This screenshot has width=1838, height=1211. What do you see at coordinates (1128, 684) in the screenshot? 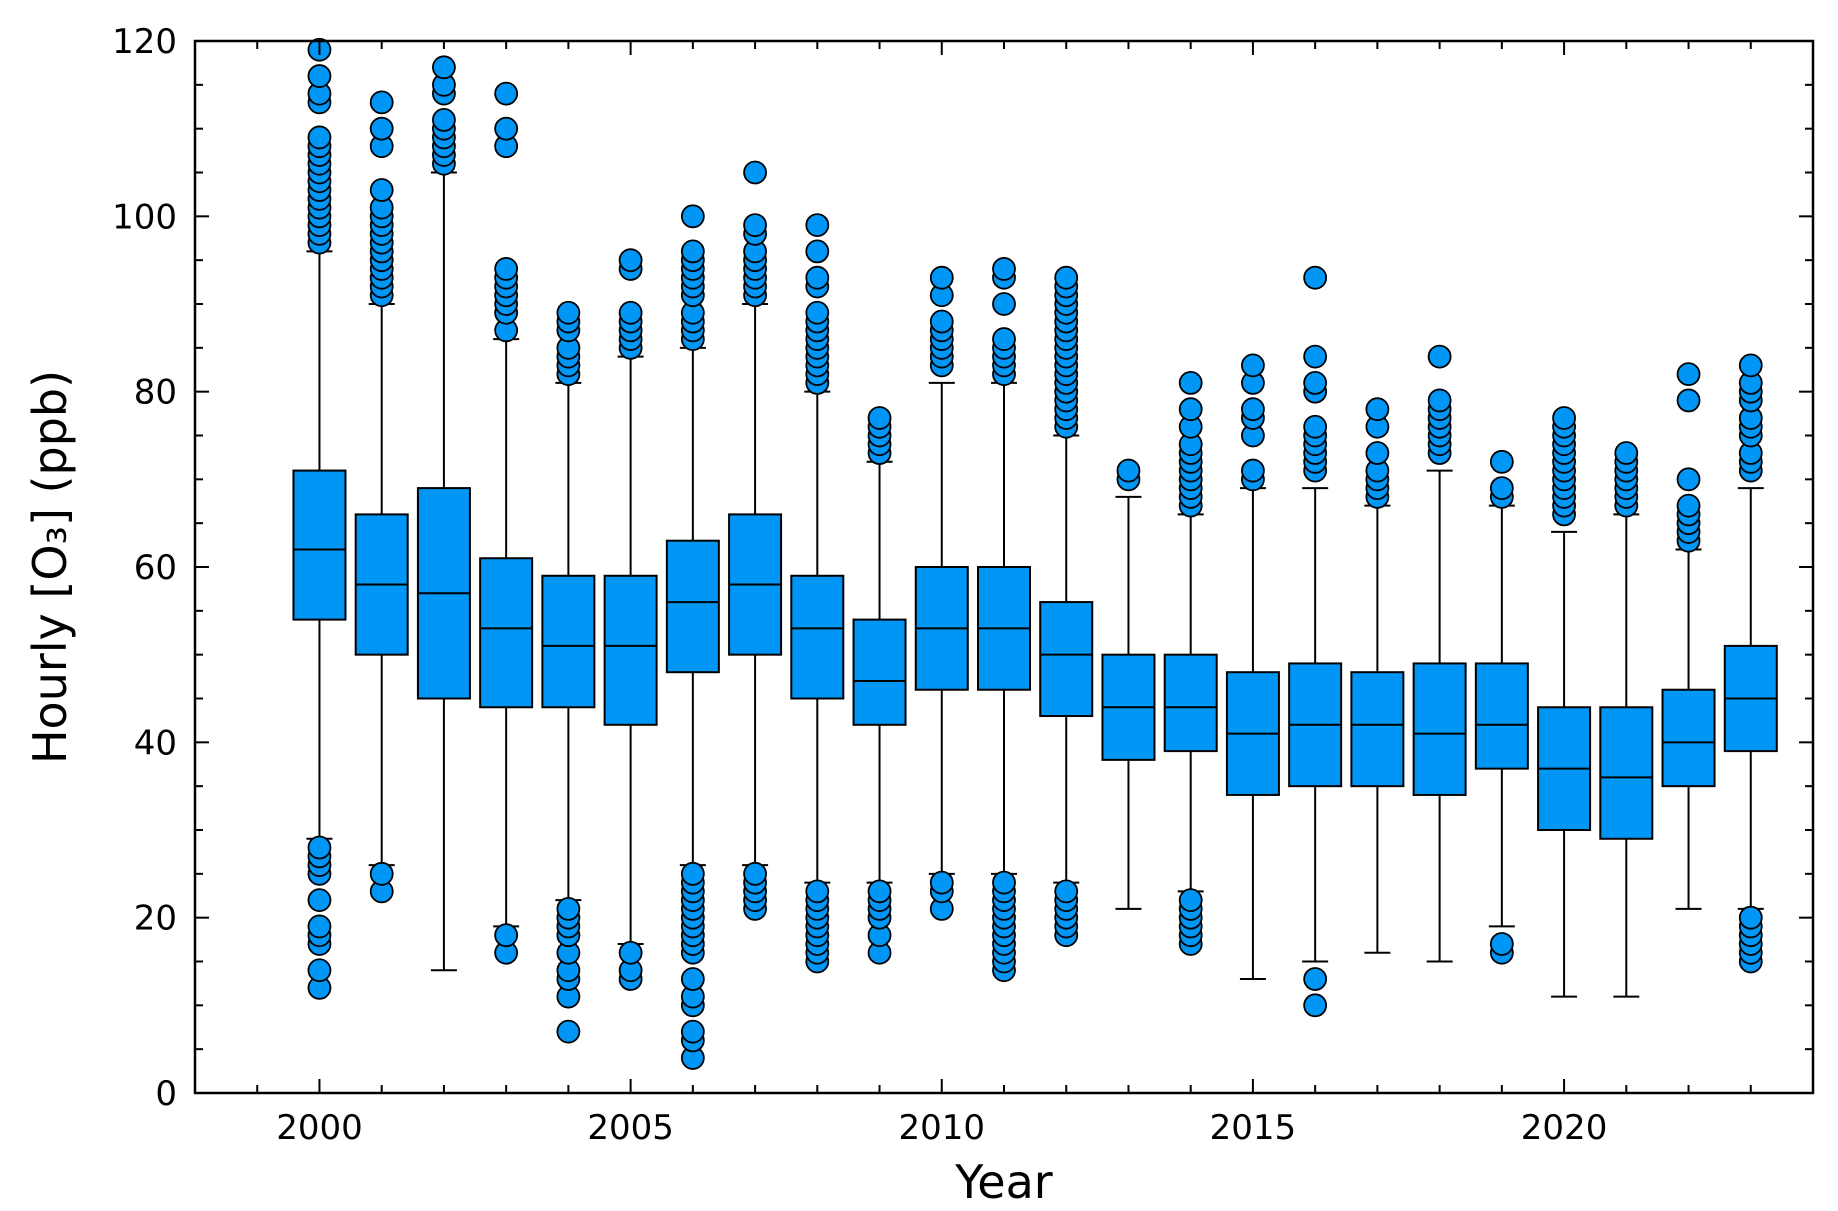
I see `box-2013` at bounding box center [1128, 684].